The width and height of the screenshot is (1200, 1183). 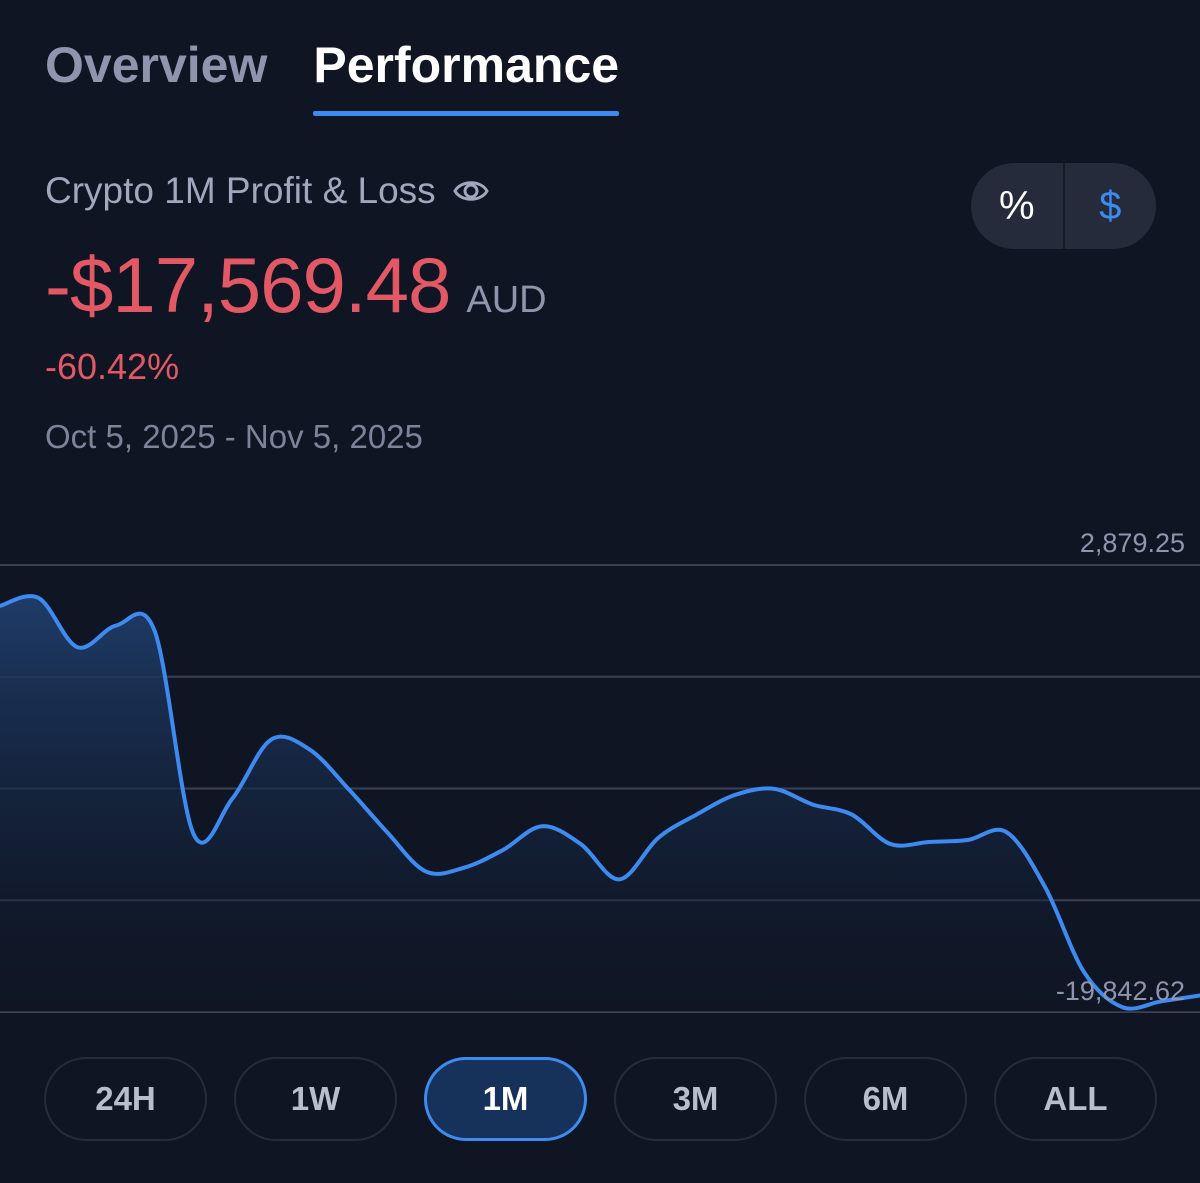 I want to click on pnl-amount: -$17,569.48 AUD, so click(x=296, y=285).